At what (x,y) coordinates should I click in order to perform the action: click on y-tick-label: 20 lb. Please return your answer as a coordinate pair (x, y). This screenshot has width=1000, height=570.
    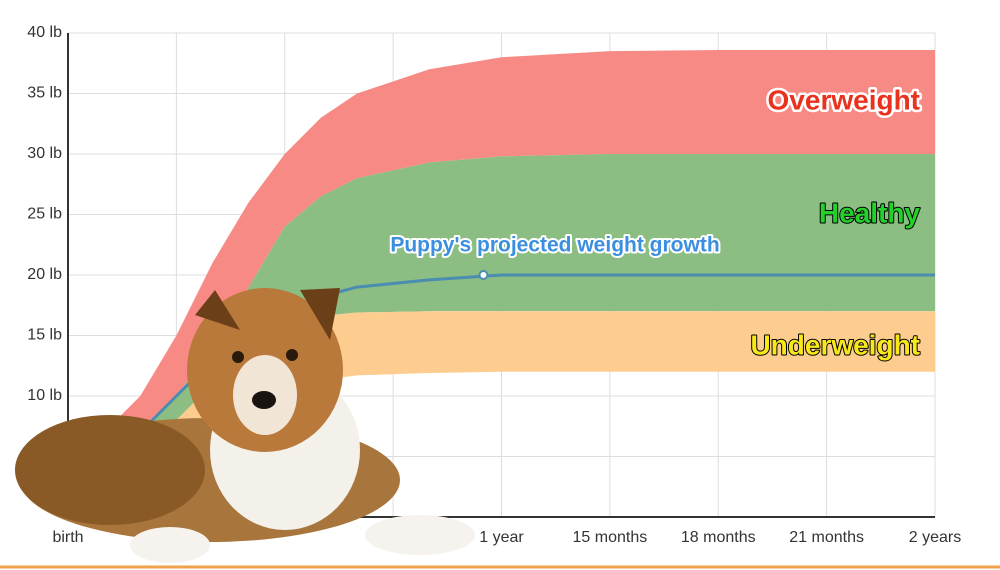
    Looking at the image, I should click on (44, 274).